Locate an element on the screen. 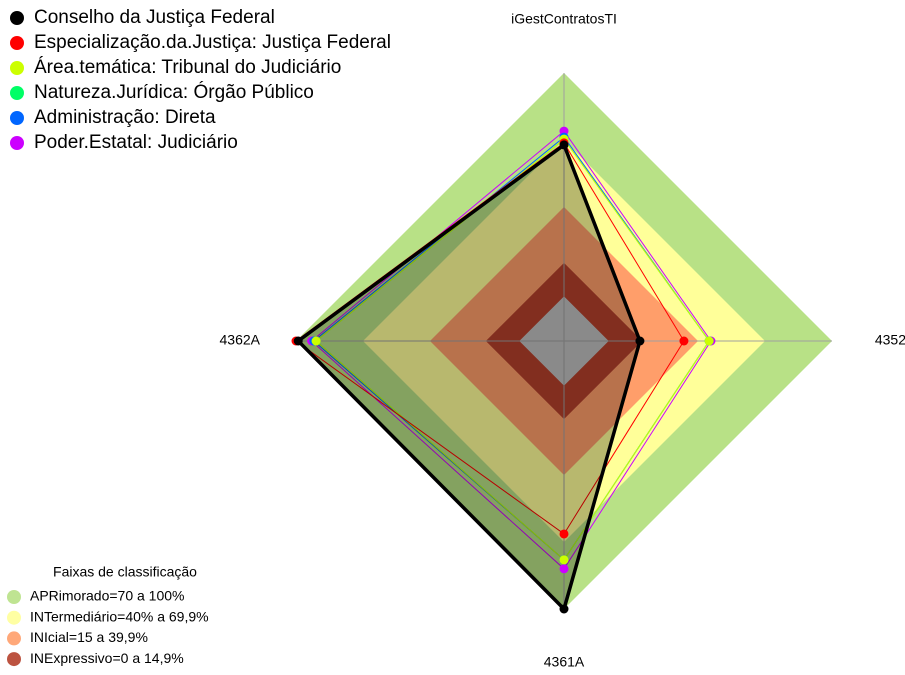 The height and width of the screenshot is (675, 905). band-legend-label: INTermediário=40% a 69,9% is located at coordinates (119, 616).